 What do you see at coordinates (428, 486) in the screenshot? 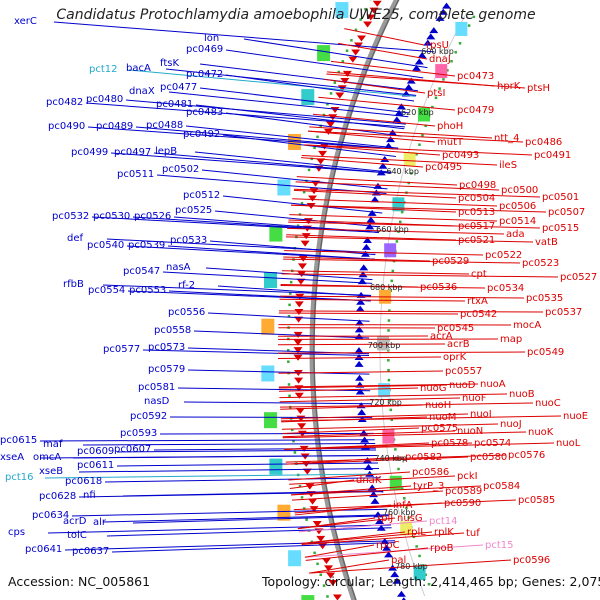
I see `gene-label: tyrP_3` at bounding box center [428, 486].